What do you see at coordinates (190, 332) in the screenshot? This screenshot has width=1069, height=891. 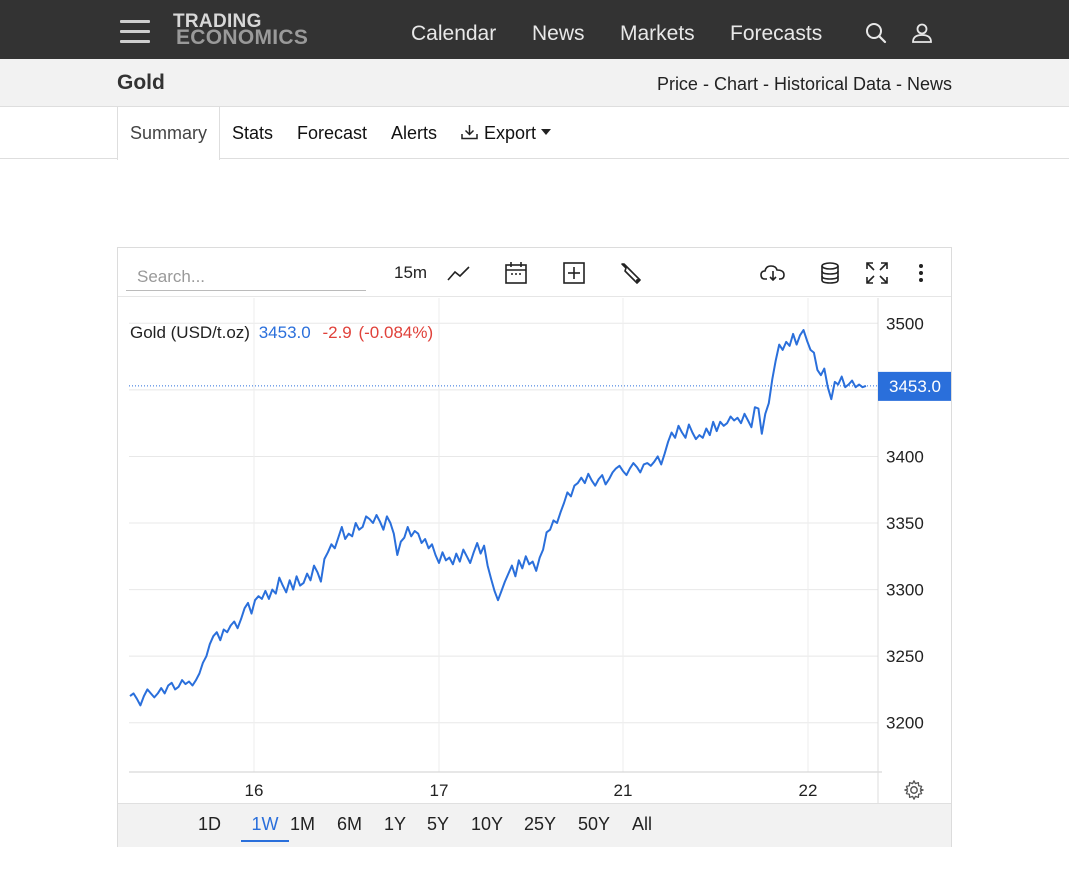 I see `legend-series-name: Gold (USD/t.oz)` at bounding box center [190, 332].